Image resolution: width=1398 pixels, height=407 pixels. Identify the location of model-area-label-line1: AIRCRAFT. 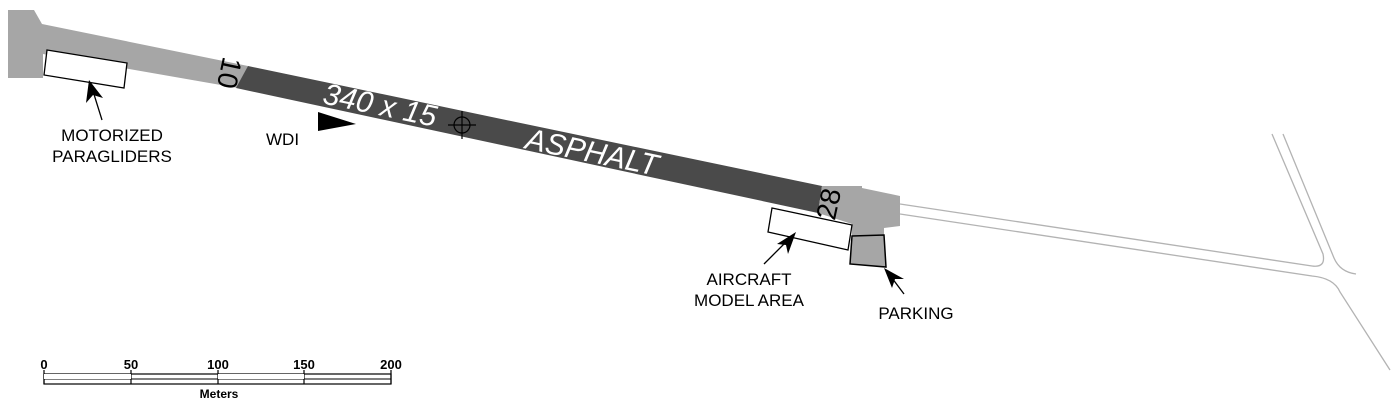
(749, 279).